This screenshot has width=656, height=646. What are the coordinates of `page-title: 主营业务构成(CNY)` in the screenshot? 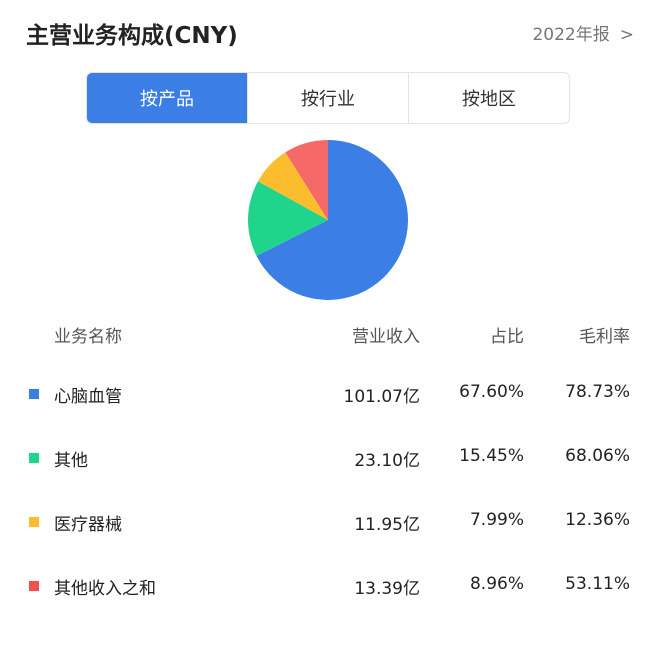 It's located at (132, 36).